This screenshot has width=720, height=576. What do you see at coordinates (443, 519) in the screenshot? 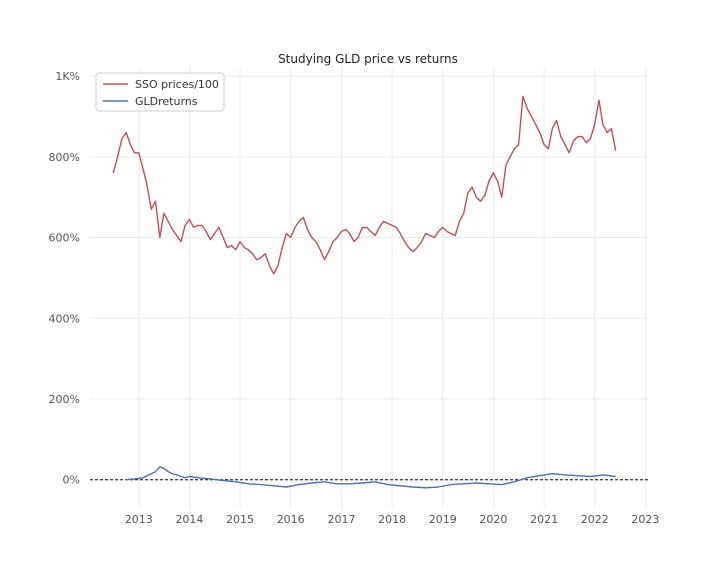
I see `x-tick-label: 2019` at bounding box center [443, 519].